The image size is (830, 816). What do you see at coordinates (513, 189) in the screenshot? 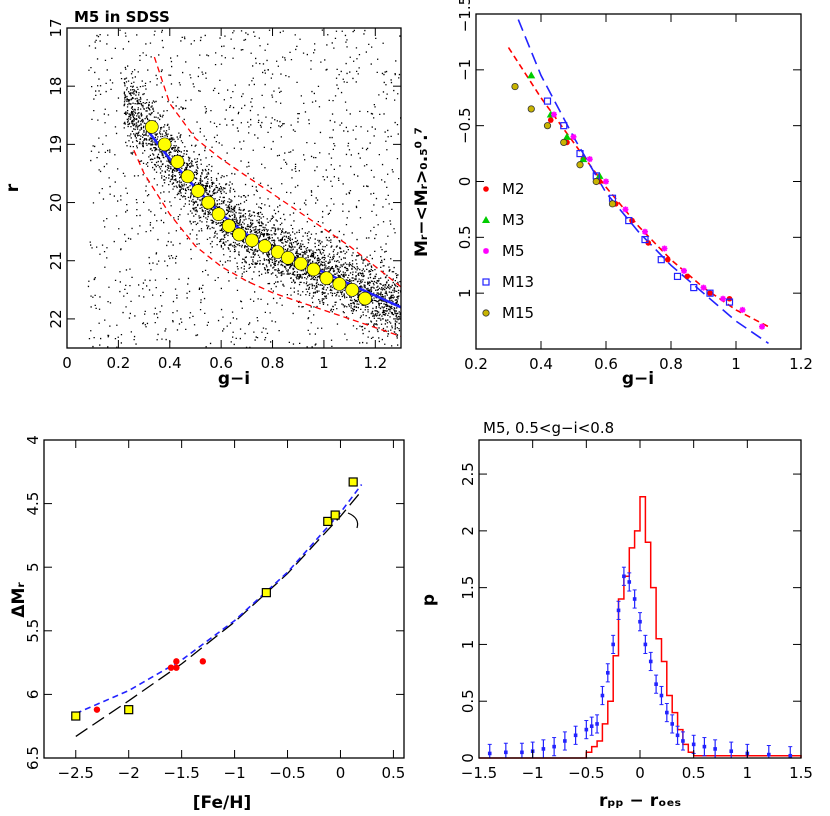
I see `legend-label-m2: M2` at bounding box center [513, 189].